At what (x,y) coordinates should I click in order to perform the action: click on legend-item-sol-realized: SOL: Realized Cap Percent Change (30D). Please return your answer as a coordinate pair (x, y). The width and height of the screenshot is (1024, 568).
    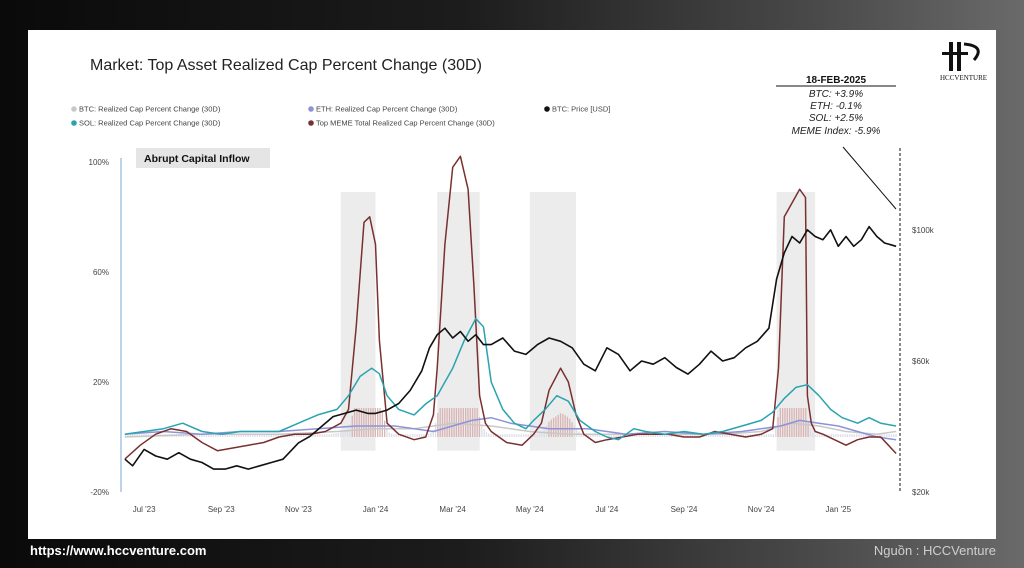
    Looking at the image, I should click on (150, 123).